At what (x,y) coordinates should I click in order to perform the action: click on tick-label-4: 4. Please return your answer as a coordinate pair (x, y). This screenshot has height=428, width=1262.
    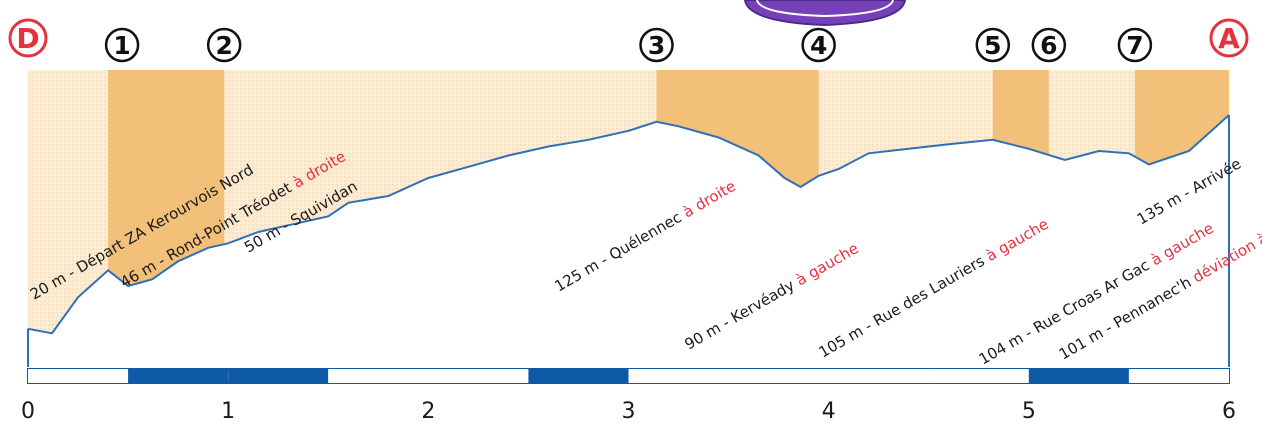
    Looking at the image, I should click on (829, 411).